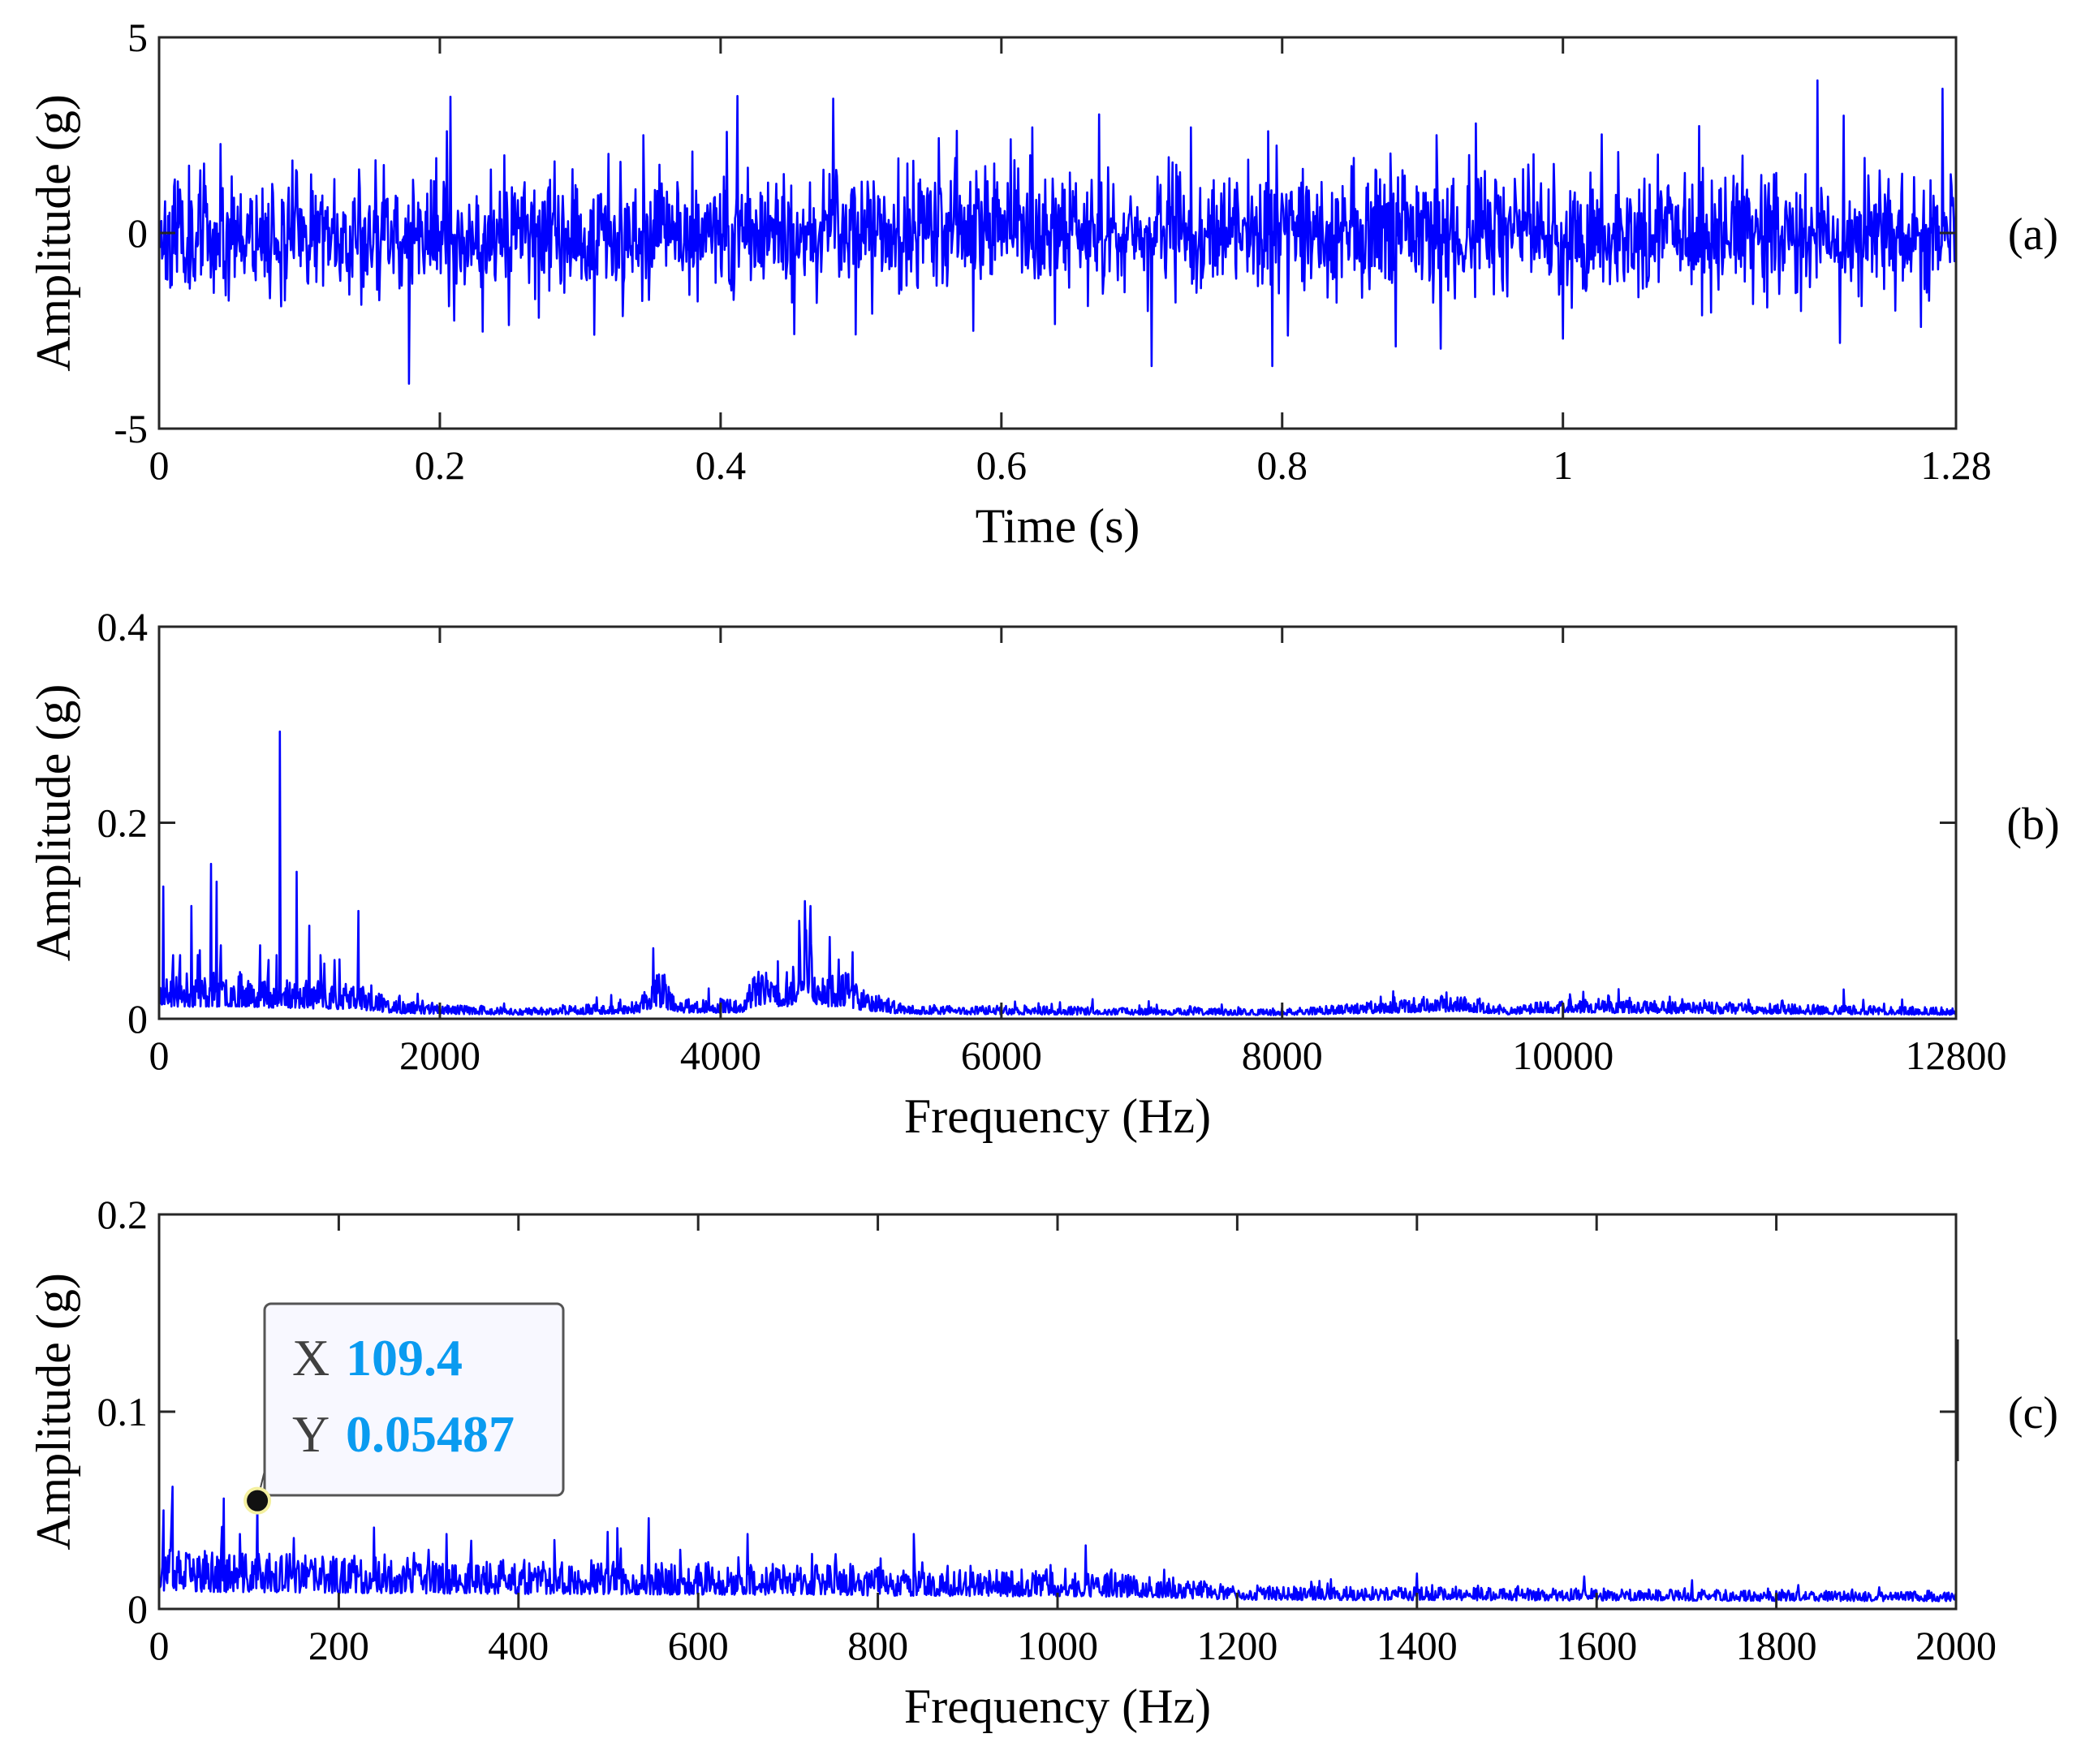  Describe the element at coordinates (721, 465) in the screenshot. I see `x-tick-label: 0.4` at that location.